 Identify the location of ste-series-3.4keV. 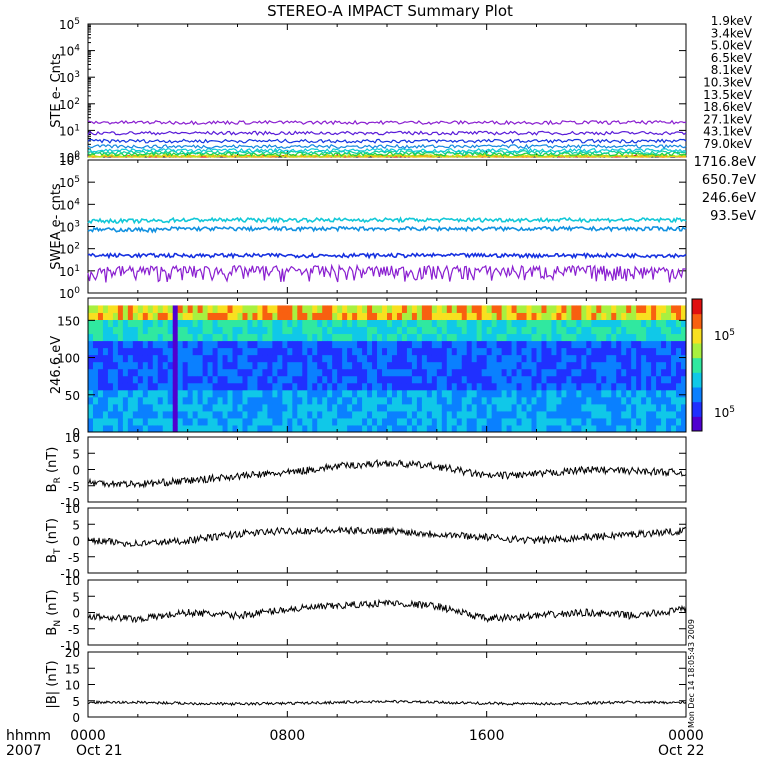
(387, 133).